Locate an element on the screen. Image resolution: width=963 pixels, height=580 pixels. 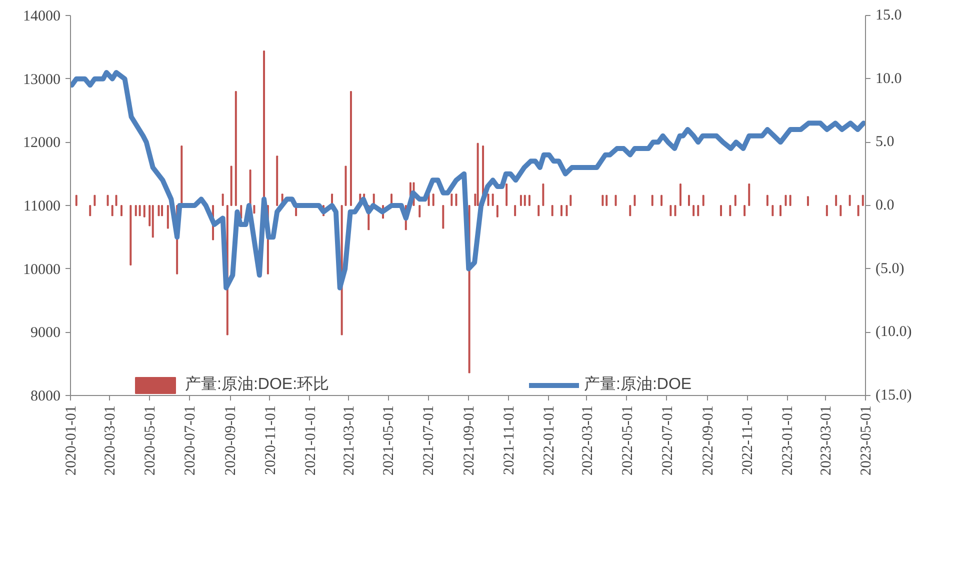
x-tick-label: 2022-05-01 is located at coordinates (628, 440).